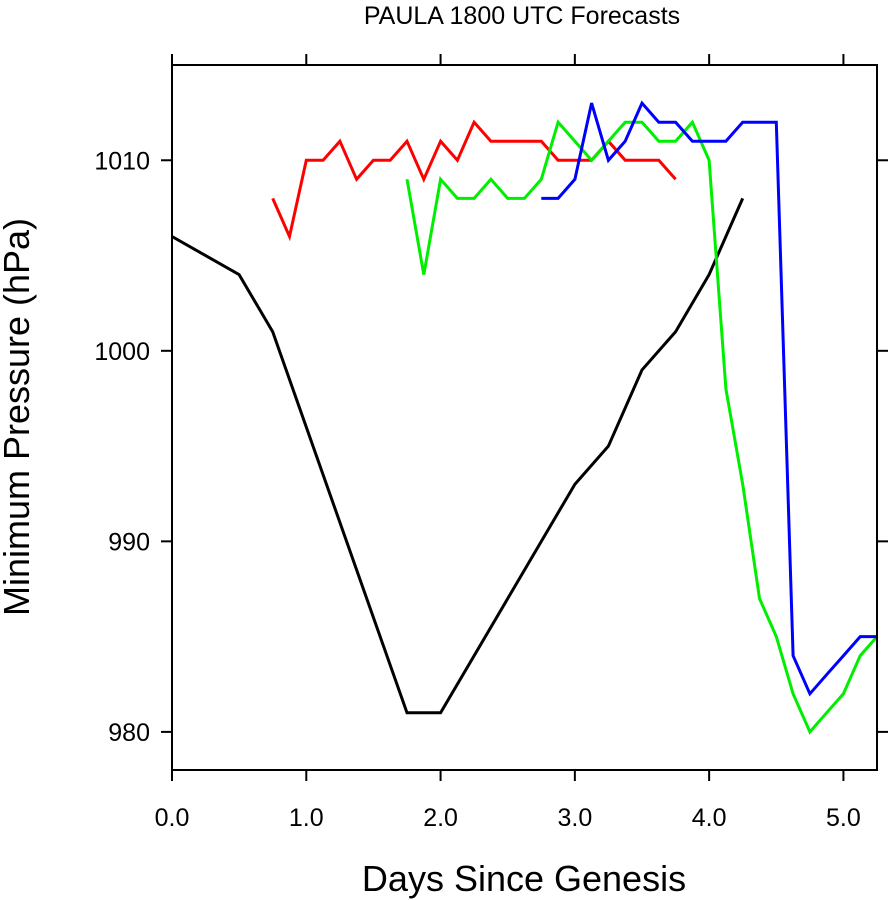 This screenshot has width=896, height=900. I want to click on y-tick-label: 990, so click(129, 542).